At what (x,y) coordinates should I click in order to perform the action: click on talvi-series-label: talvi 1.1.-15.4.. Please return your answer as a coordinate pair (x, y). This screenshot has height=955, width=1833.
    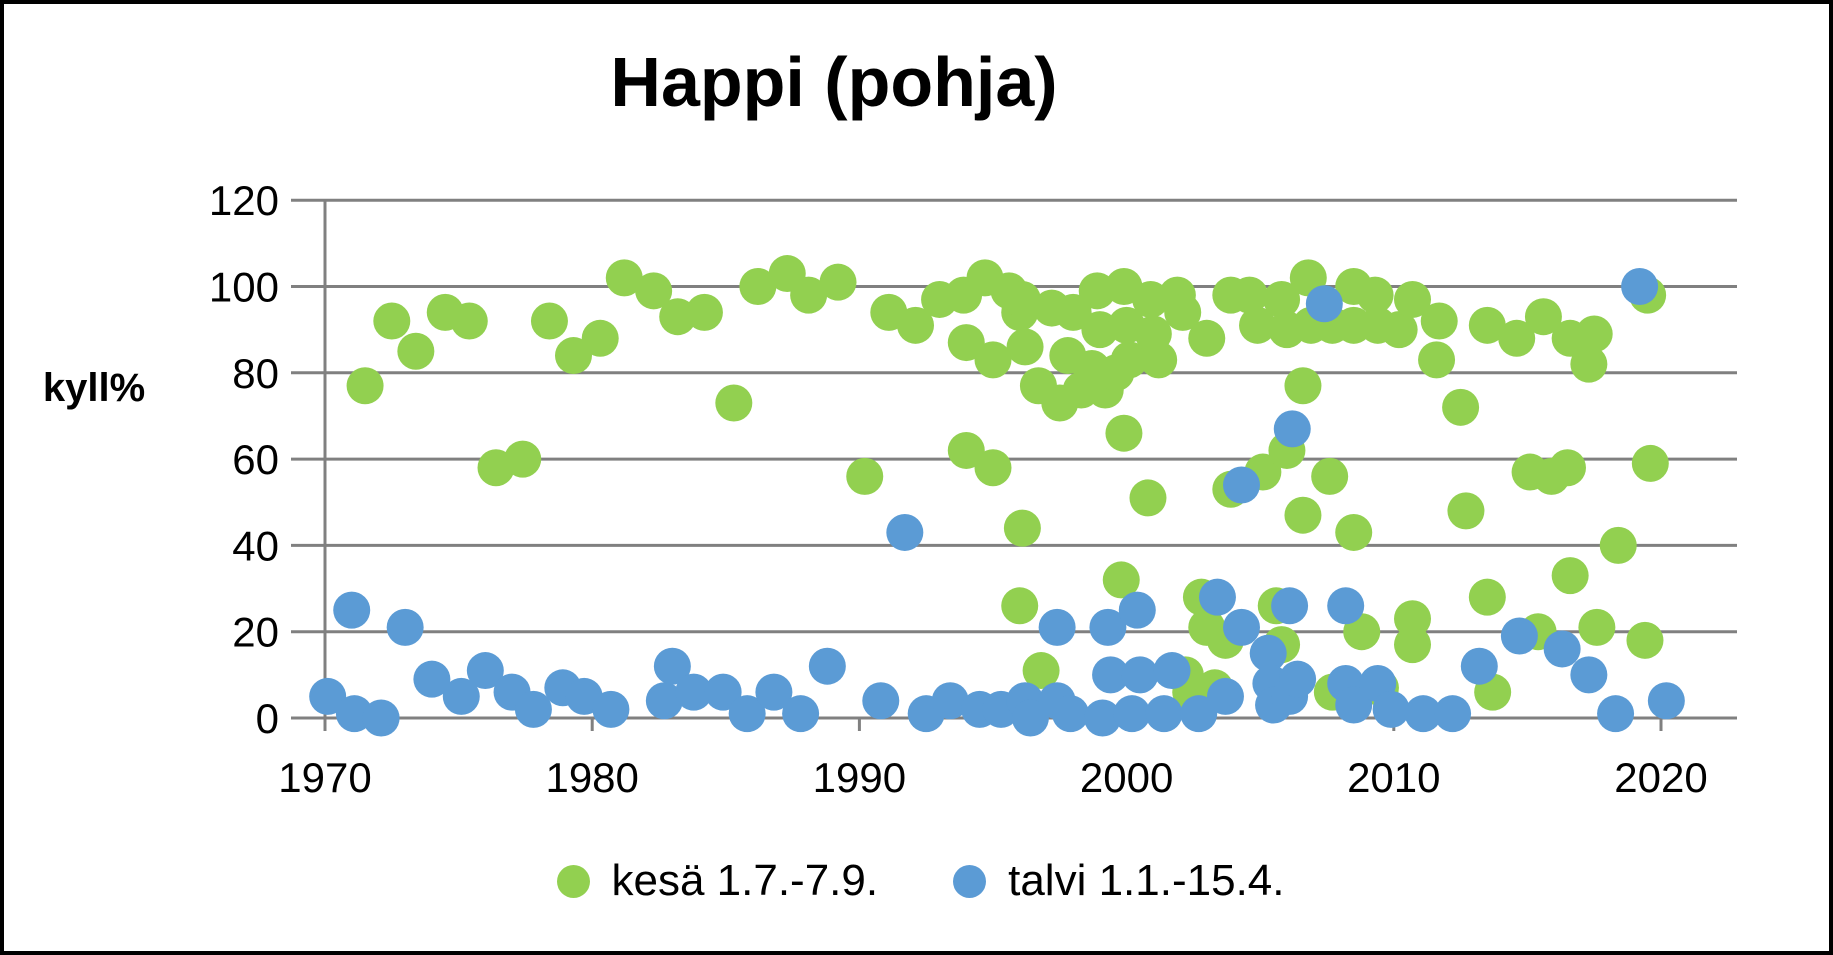
    Looking at the image, I should click on (1146, 880).